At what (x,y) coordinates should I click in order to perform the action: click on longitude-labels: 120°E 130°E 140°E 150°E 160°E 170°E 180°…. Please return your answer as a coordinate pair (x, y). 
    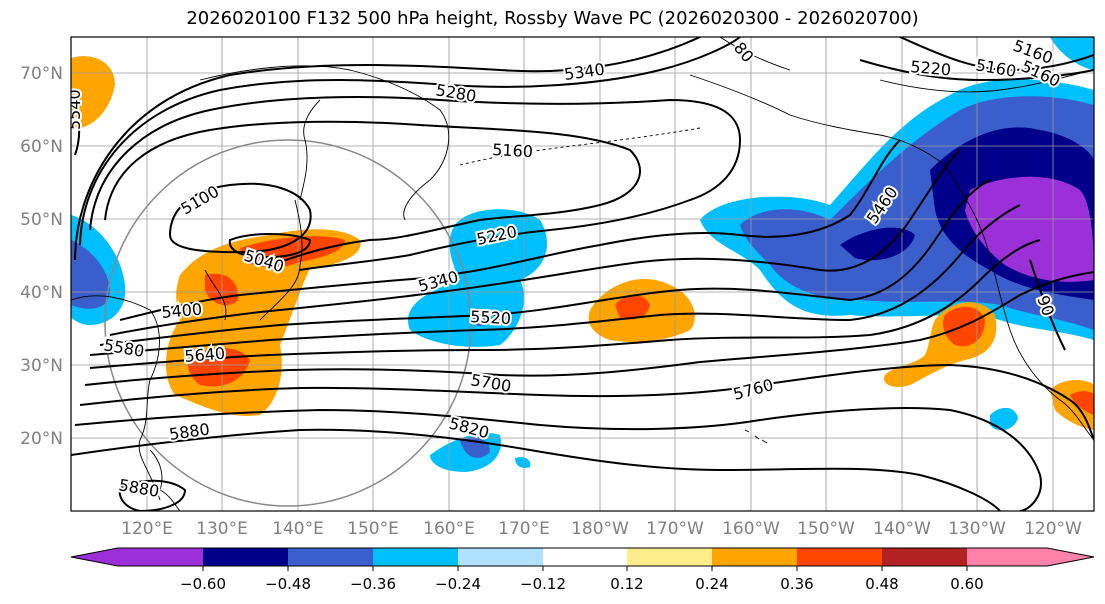
    Looking at the image, I should click on (601, 529).